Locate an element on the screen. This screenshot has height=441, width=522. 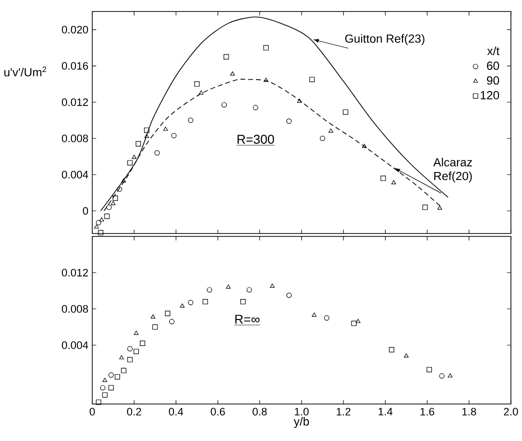
x-tick-label: 0.4 is located at coordinates (176, 412).